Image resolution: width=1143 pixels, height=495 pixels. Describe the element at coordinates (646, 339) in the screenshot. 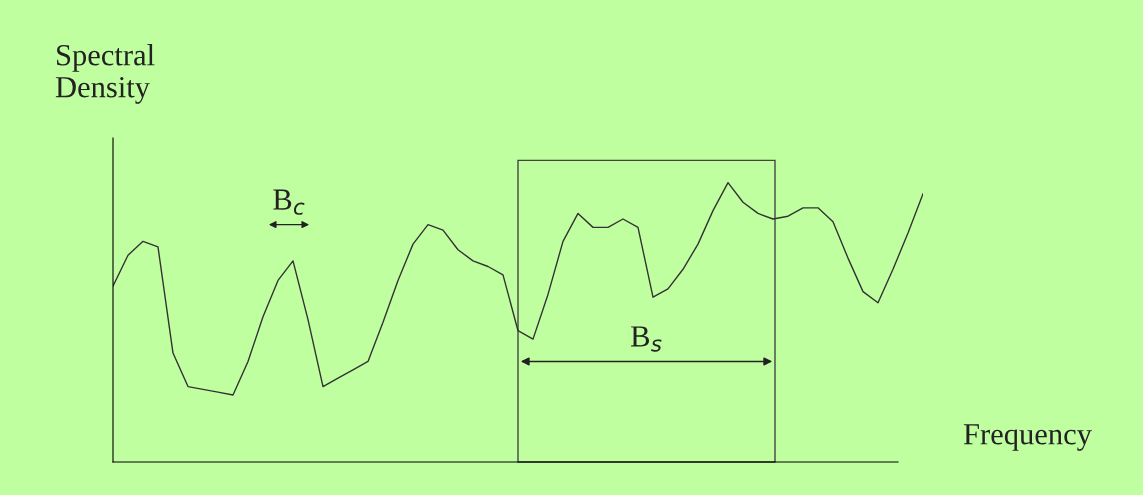

I see `annotation: B$_{s}$` at that location.